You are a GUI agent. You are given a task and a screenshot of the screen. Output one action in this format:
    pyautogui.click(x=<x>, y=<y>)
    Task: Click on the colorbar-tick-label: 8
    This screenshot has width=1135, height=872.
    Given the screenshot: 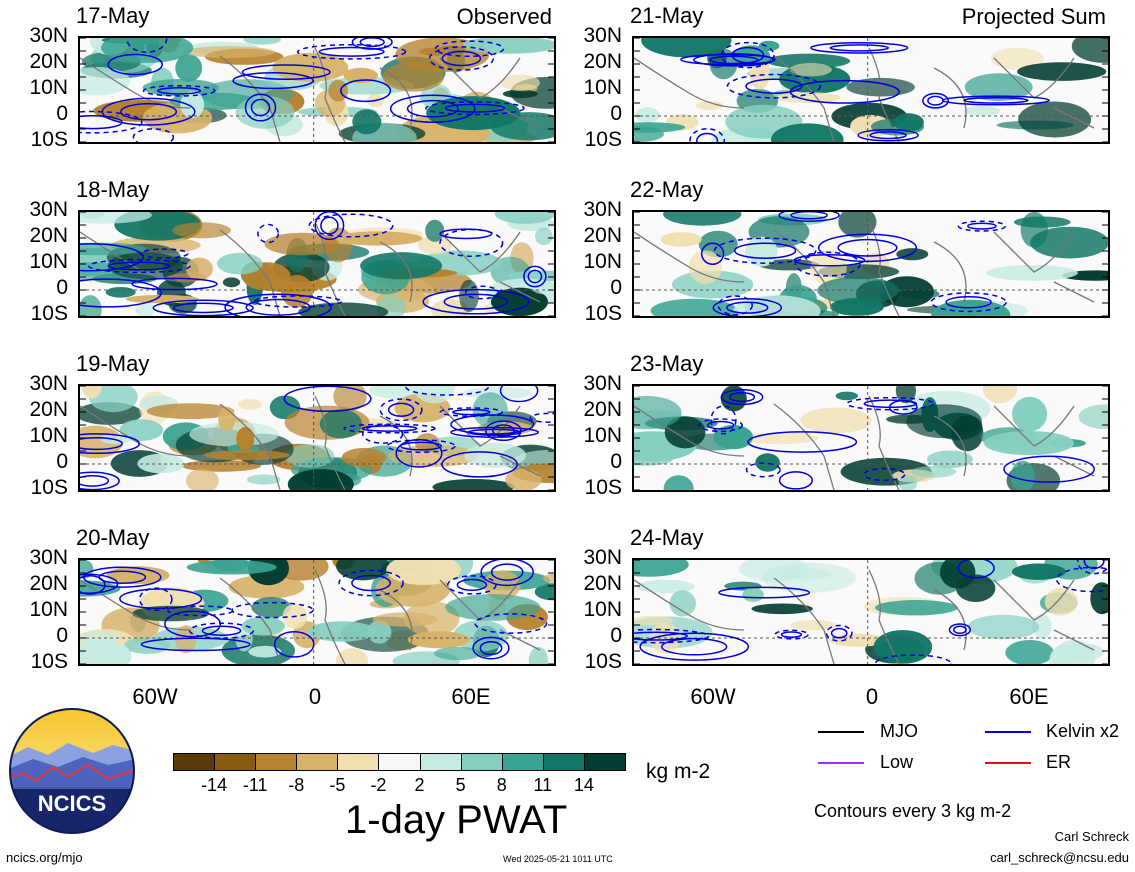 What is the action you would take?
    pyautogui.click(x=501, y=785)
    